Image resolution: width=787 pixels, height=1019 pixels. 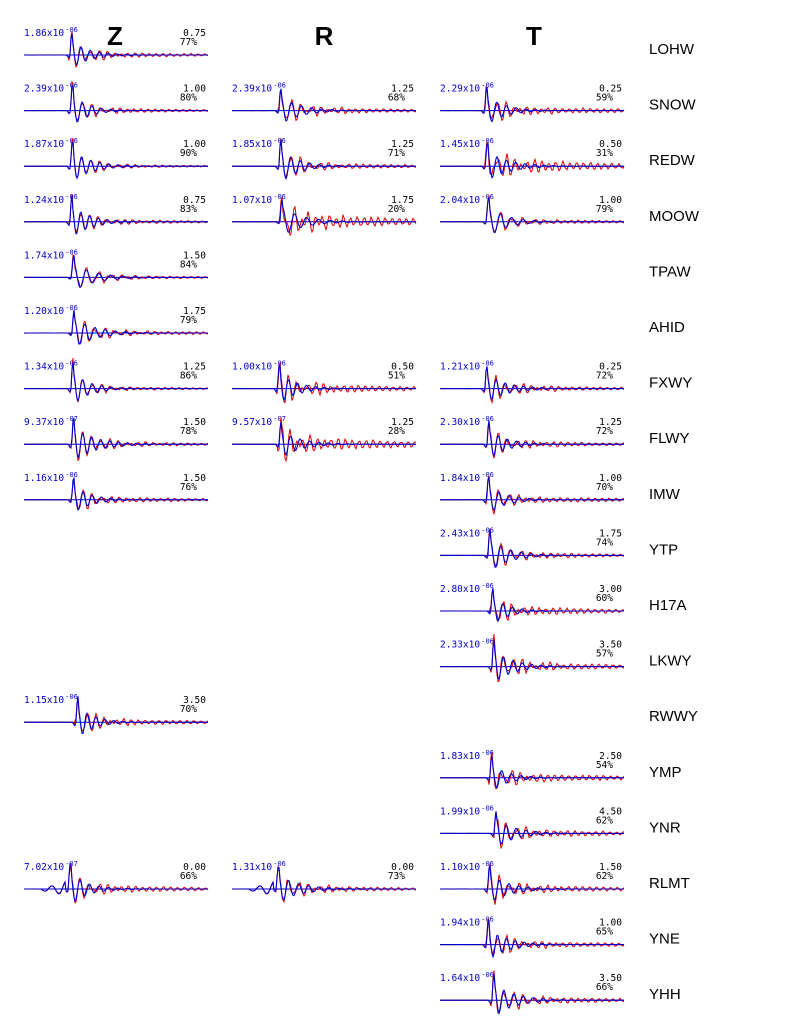 What do you see at coordinates (396, 876) in the screenshot?
I see `correlation-label: 73%` at bounding box center [396, 876].